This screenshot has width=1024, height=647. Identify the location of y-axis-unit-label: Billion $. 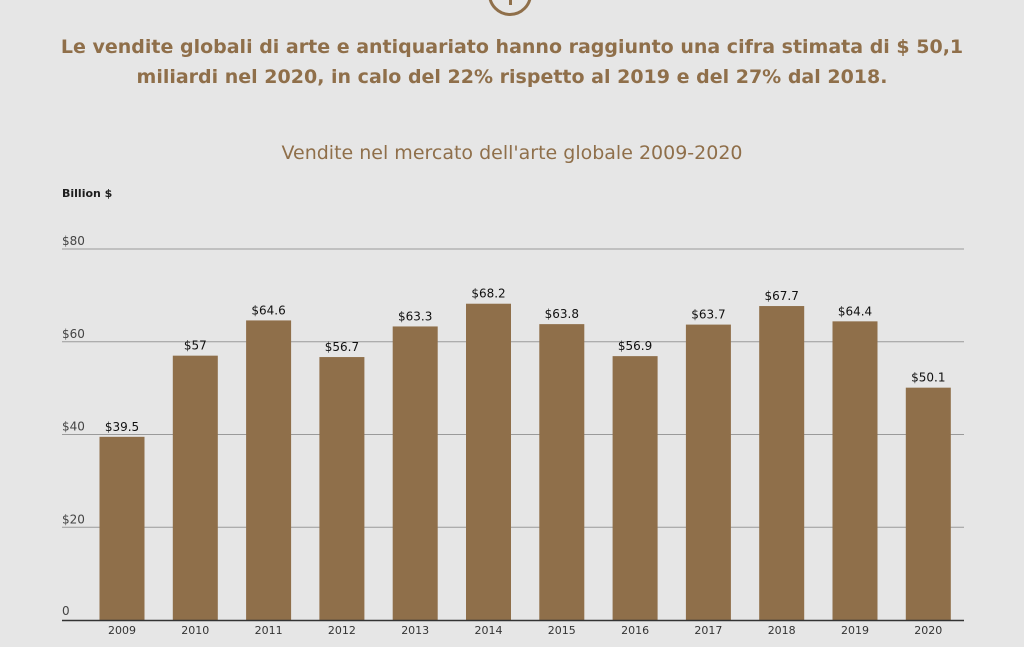
(87, 193).